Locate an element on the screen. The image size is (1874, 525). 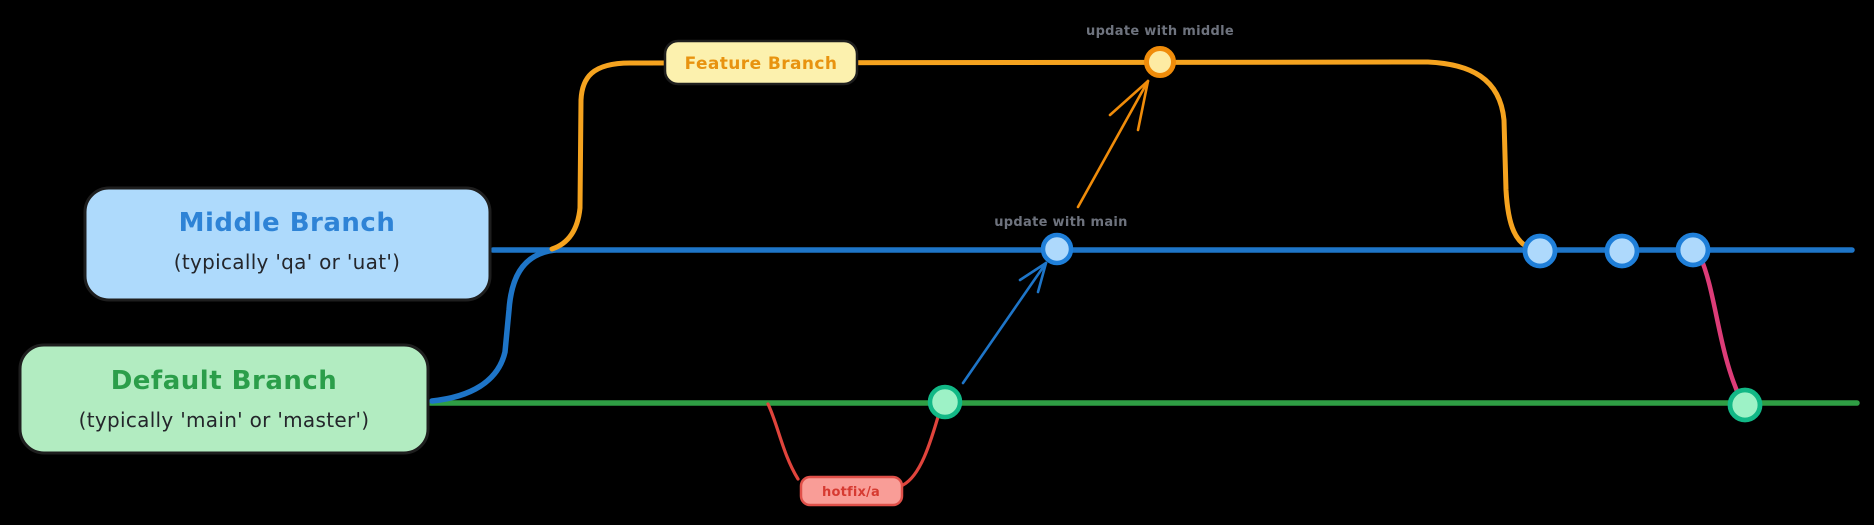
commit-node-middle-update-main is located at coordinates (1057, 249).